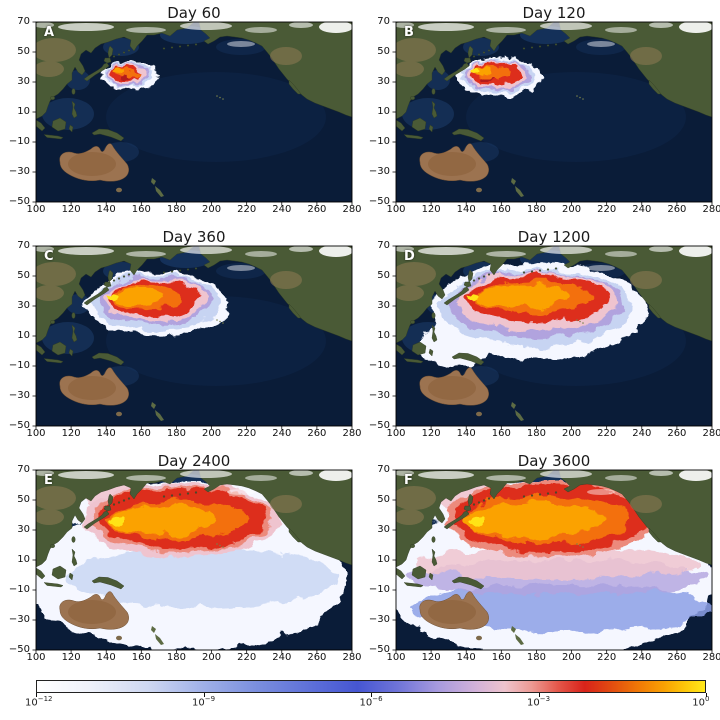  Describe the element at coordinates (194, 461) in the screenshot. I see `panel-title: Day 2400` at that location.